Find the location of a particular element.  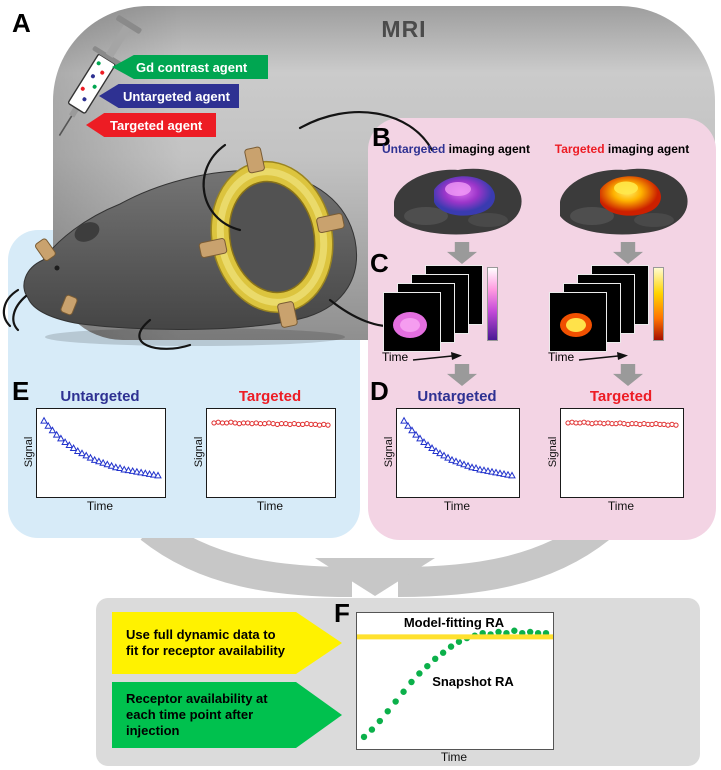

untargeted-agent-label: Untargeted agent is located at coordinates (176, 96).